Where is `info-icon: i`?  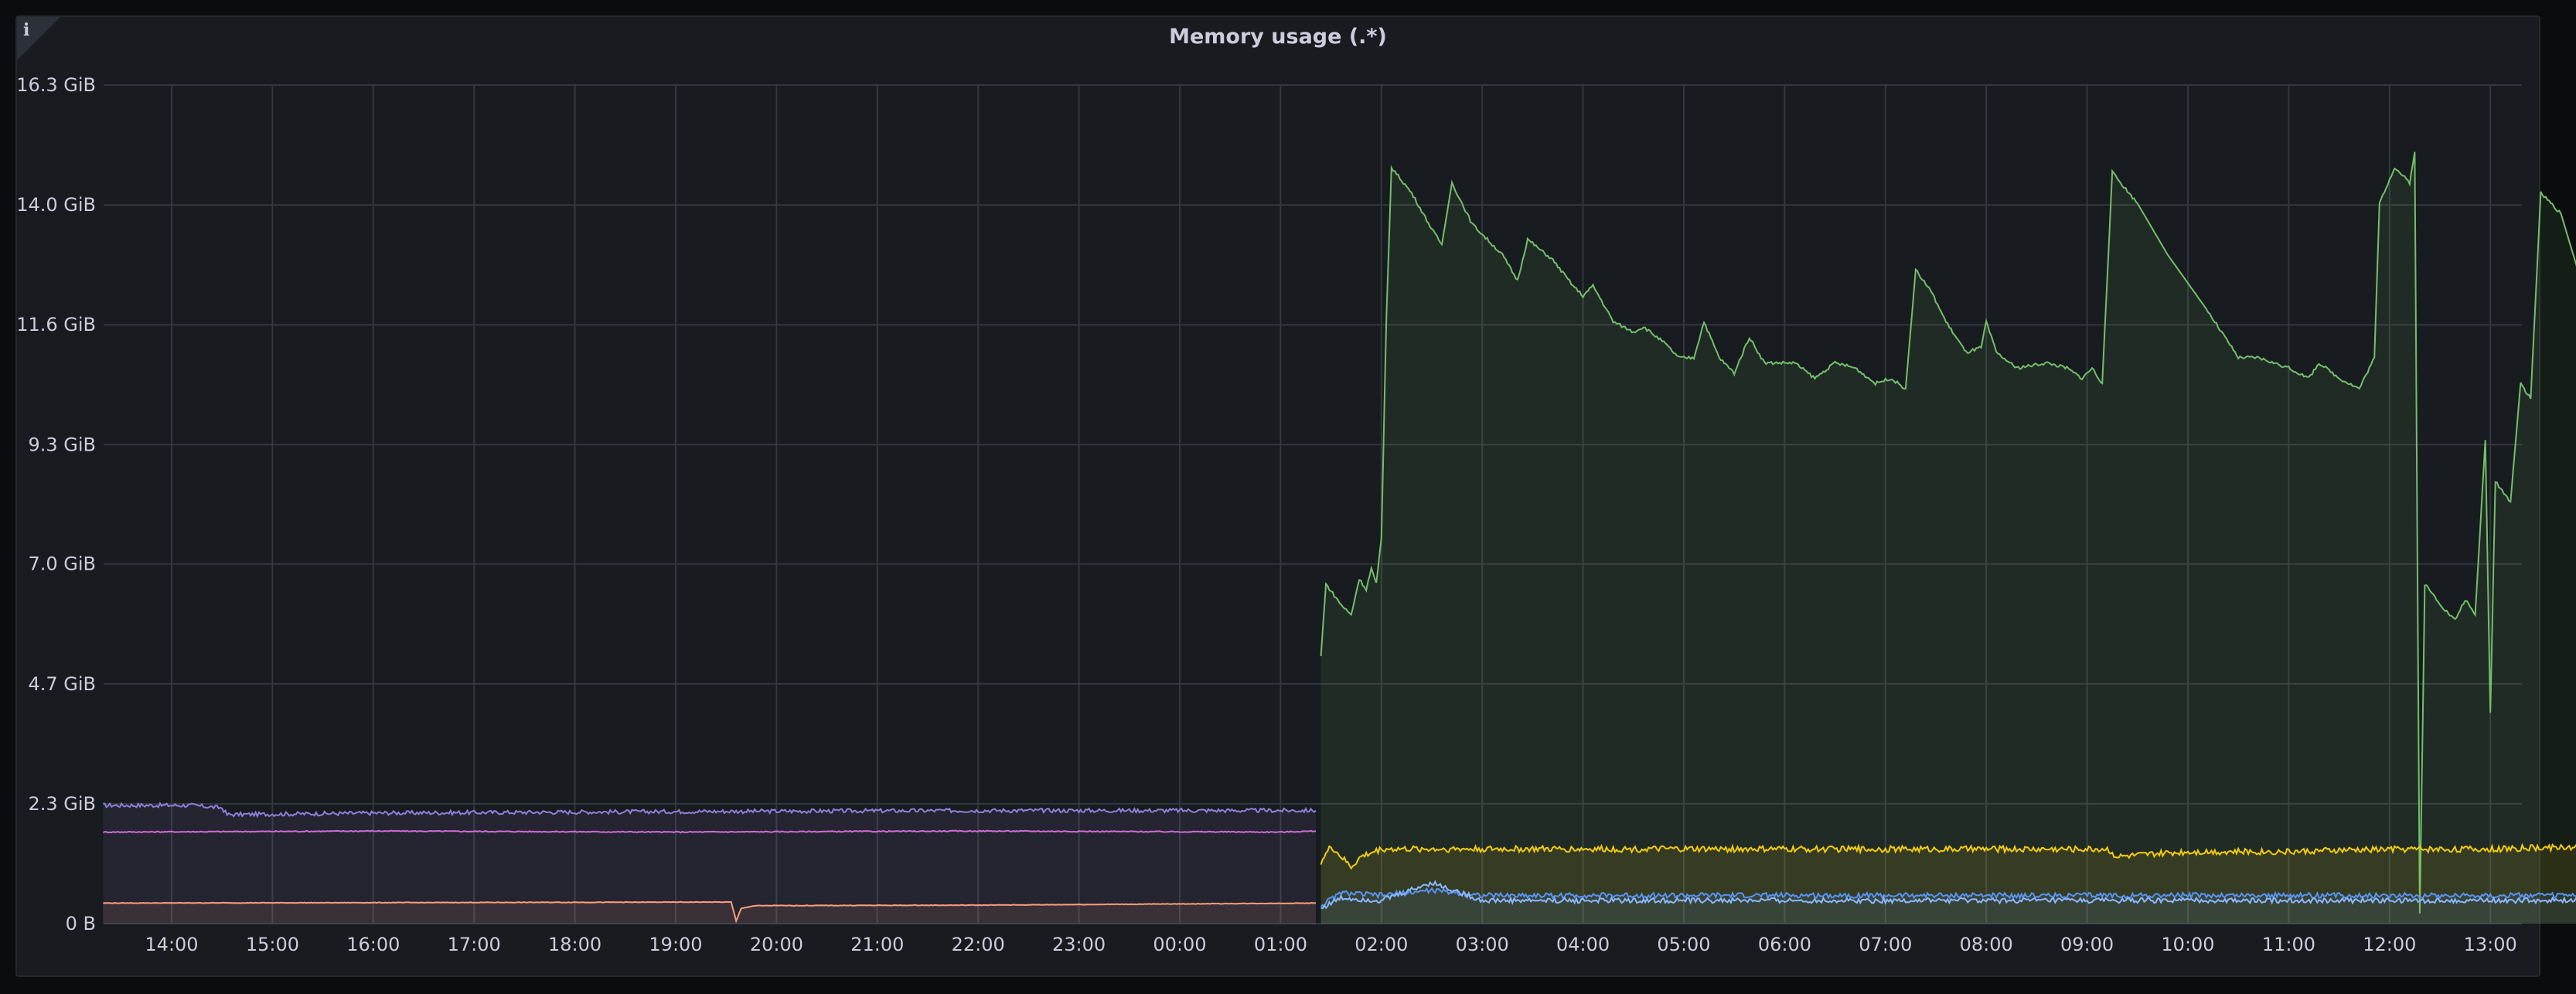
info-icon: i is located at coordinates (26, 30).